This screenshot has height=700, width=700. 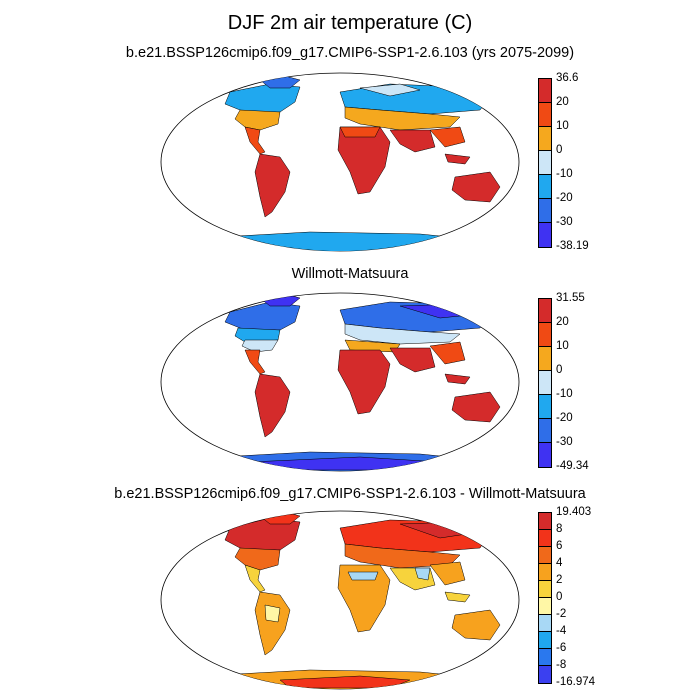 I want to click on panel-3-tick-label: -6, so click(x=561, y=648).